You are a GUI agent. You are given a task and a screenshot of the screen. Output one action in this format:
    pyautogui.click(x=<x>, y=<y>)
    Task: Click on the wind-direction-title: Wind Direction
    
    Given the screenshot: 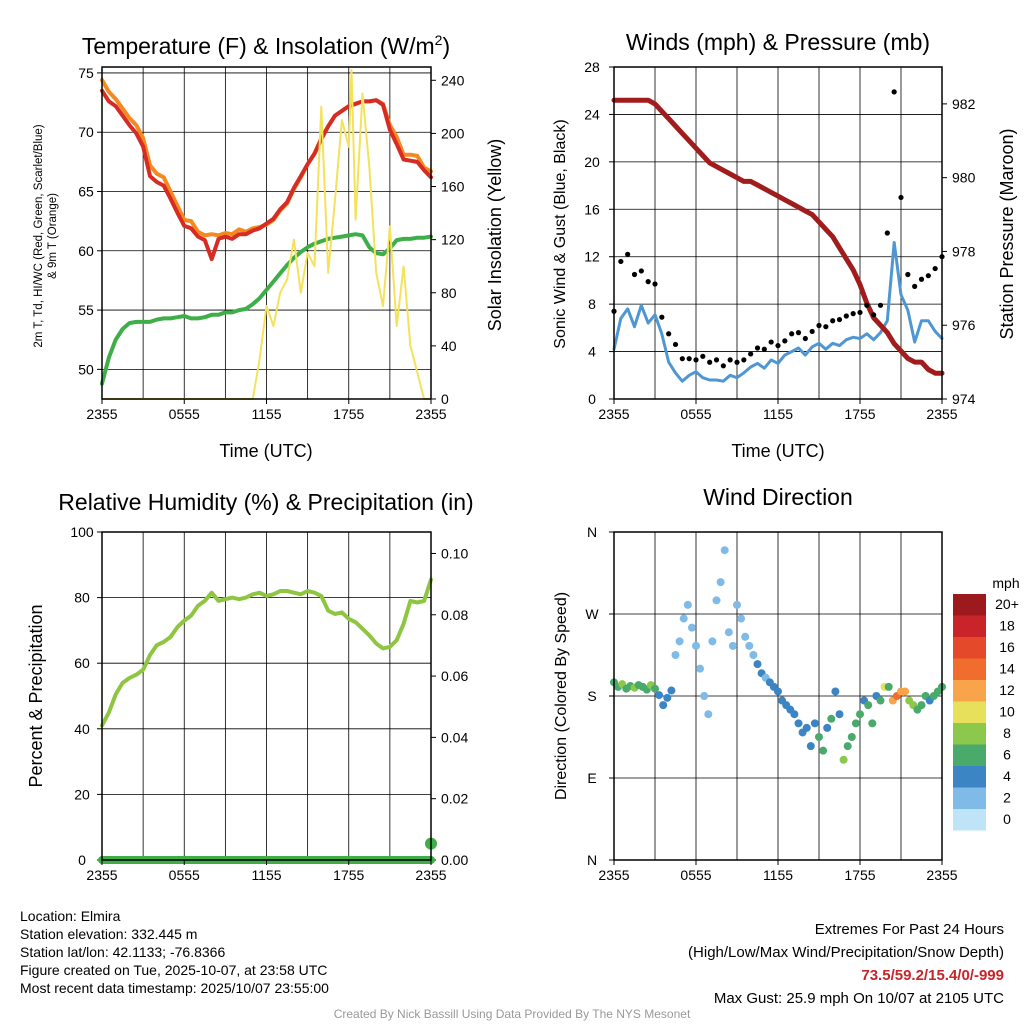 What is the action you would take?
    pyautogui.click(x=778, y=497)
    